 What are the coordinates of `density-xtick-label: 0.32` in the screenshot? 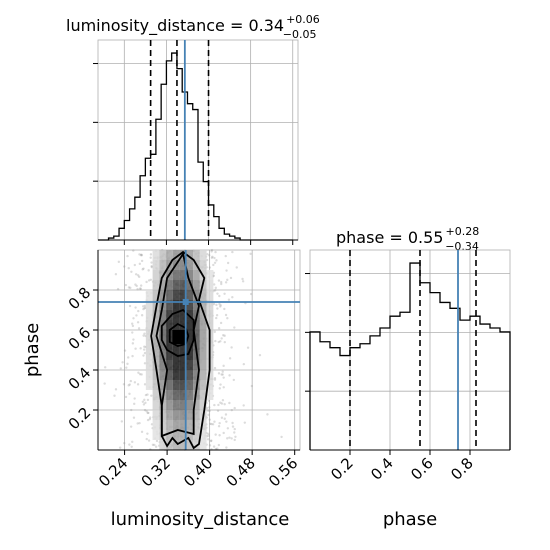 It's located at (156, 472).